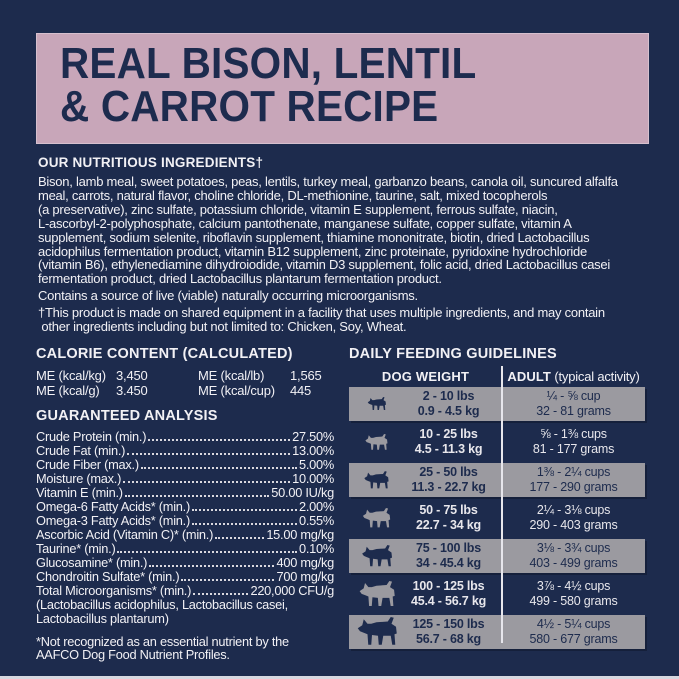  What do you see at coordinates (268, 85) in the screenshot?
I see `recipe-title: REAL BISON, LENTIL & CARROT RECIPE` at bounding box center [268, 85].